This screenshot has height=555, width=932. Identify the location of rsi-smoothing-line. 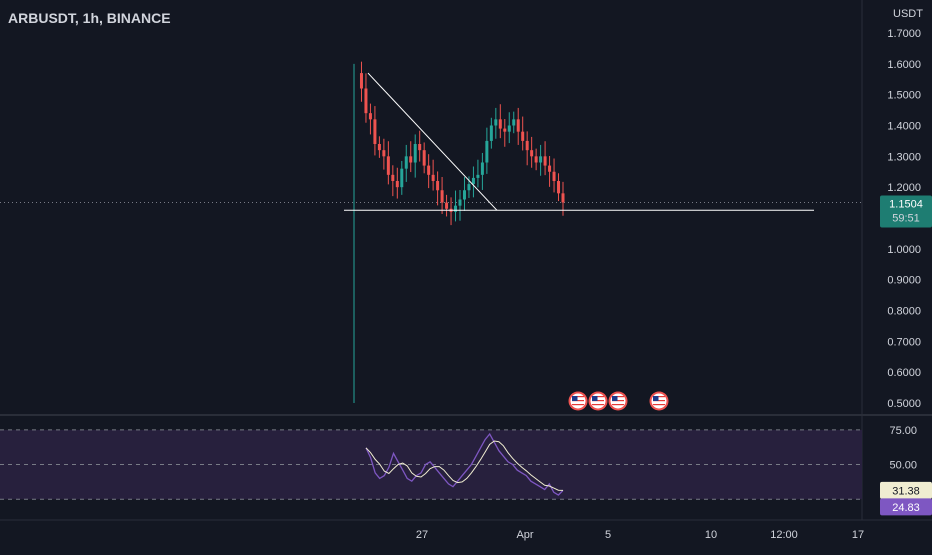
(464, 465).